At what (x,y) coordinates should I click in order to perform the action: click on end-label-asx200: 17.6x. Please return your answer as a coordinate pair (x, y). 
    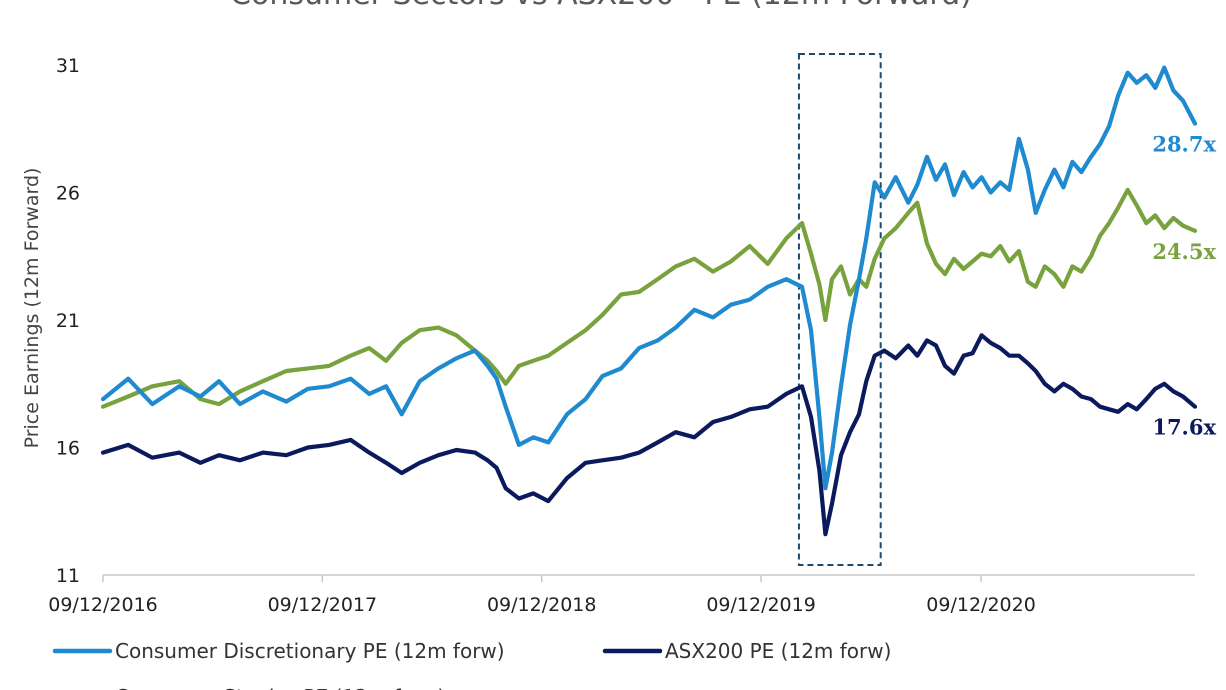
    Looking at the image, I should click on (1184, 427).